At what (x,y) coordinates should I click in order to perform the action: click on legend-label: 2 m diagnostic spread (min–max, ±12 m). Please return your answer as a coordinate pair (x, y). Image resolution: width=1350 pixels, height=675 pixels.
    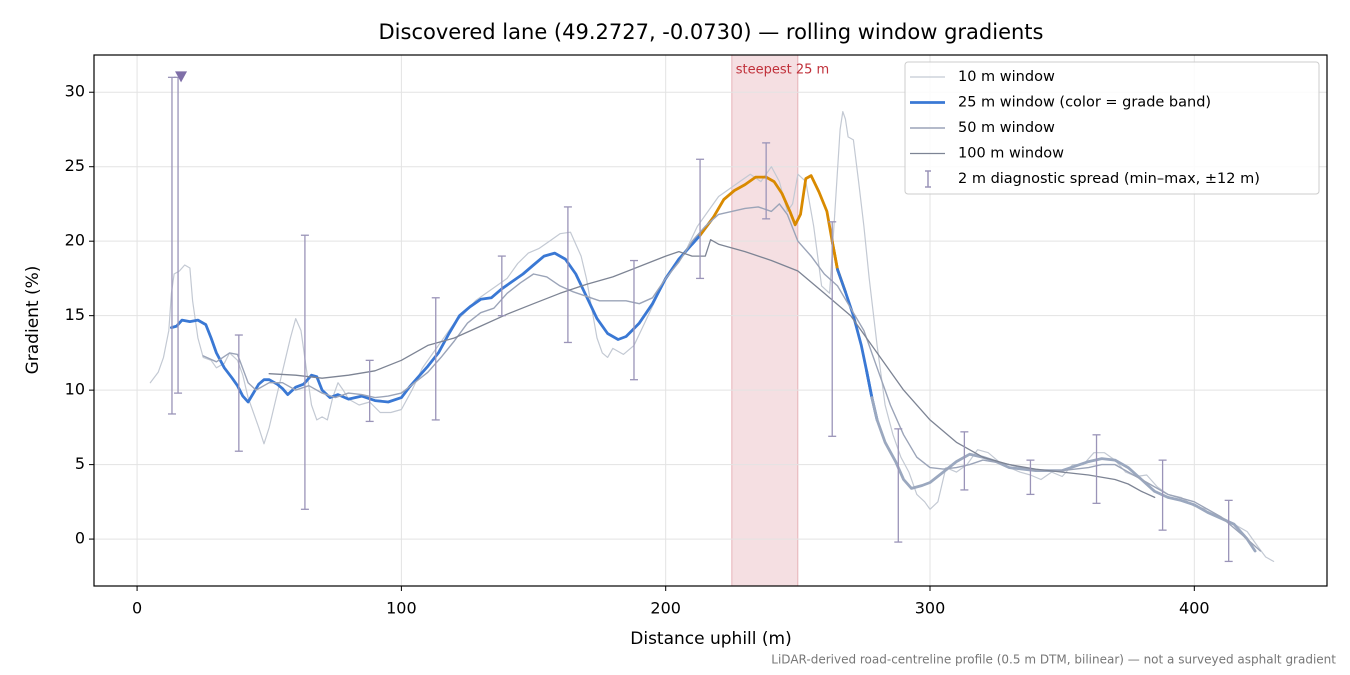
    Looking at the image, I should click on (1109, 179).